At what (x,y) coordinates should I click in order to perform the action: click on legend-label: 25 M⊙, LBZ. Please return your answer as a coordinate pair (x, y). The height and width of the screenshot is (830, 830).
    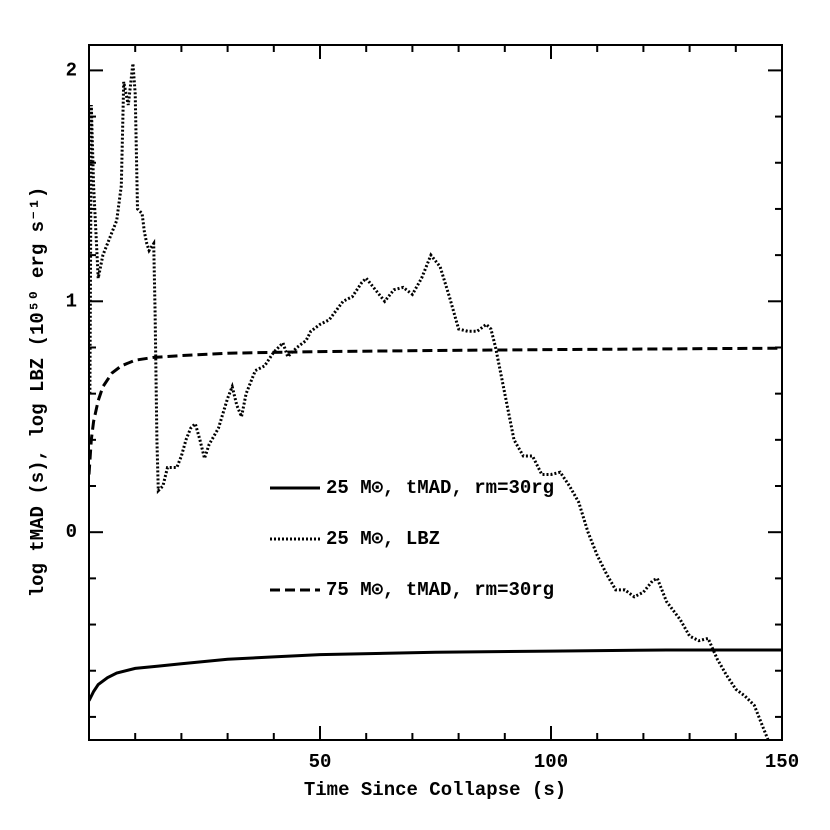
    Looking at the image, I should click on (383, 539).